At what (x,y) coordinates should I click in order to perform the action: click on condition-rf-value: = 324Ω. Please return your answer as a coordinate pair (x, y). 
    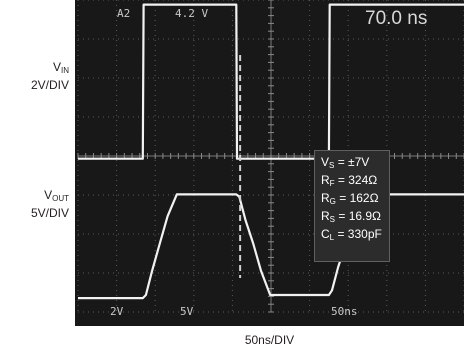
    Looking at the image, I should click on (356, 180).